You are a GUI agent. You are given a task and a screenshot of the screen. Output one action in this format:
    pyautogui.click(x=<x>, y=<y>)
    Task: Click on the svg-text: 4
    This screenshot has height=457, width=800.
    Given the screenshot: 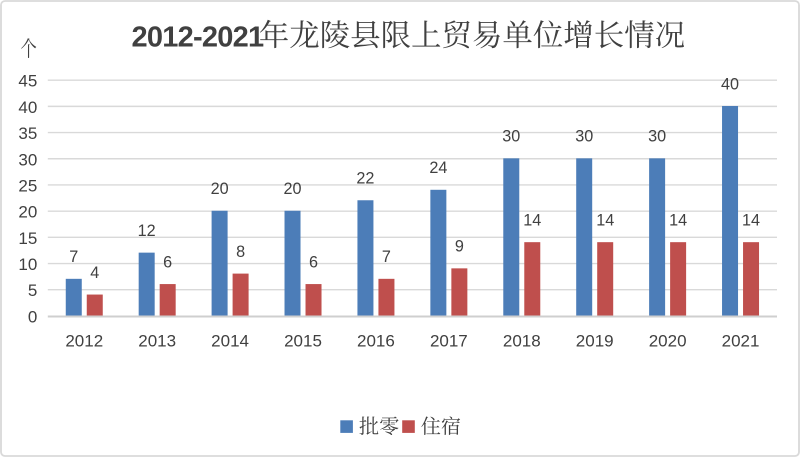 What is the action you would take?
    pyautogui.click(x=94, y=273)
    